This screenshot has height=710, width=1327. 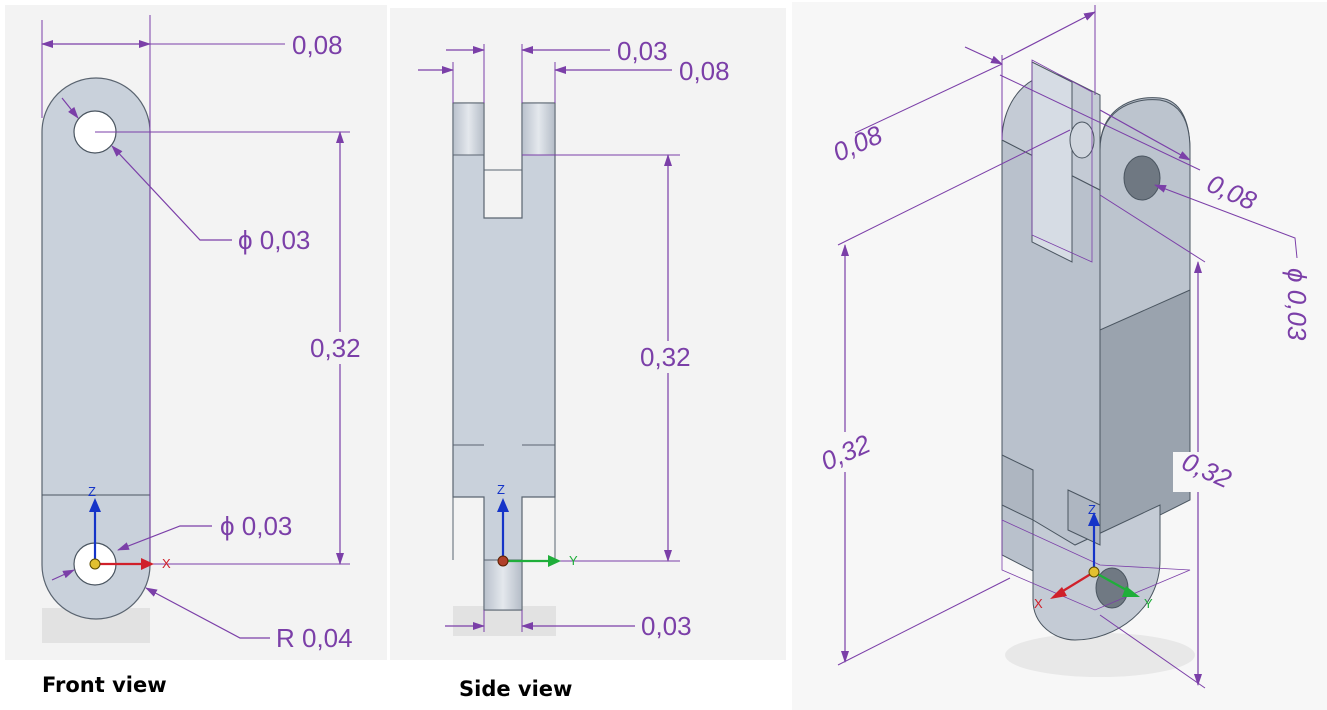 What do you see at coordinates (317, 45) in the screenshot?
I see `front-width-label: 0,08` at bounding box center [317, 45].